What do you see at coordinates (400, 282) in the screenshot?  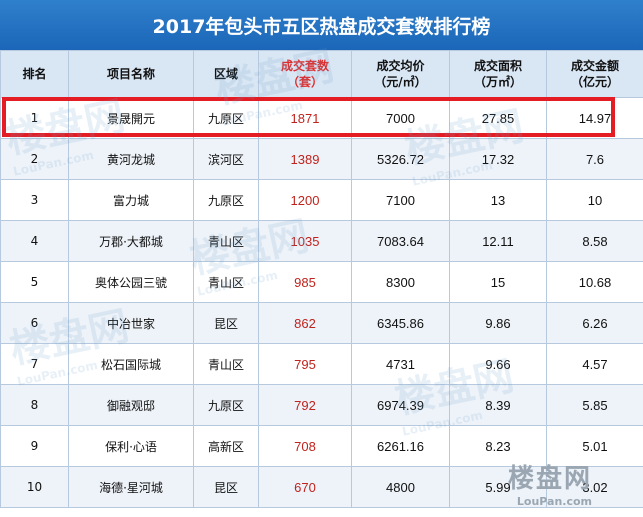 I see `cell-price: 8300` at bounding box center [400, 282].